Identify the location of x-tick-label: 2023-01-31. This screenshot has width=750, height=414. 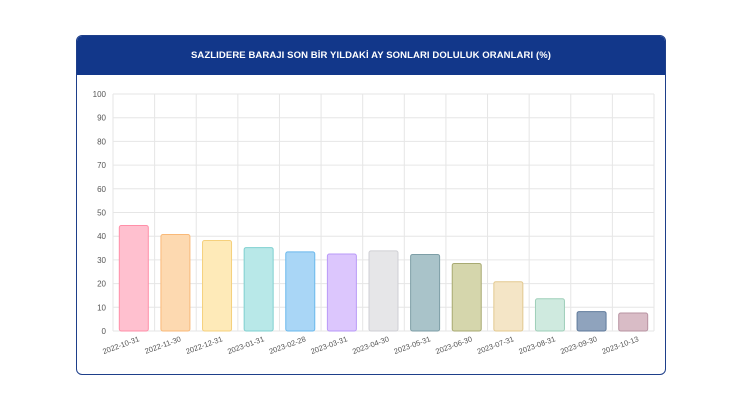
(245, 345).